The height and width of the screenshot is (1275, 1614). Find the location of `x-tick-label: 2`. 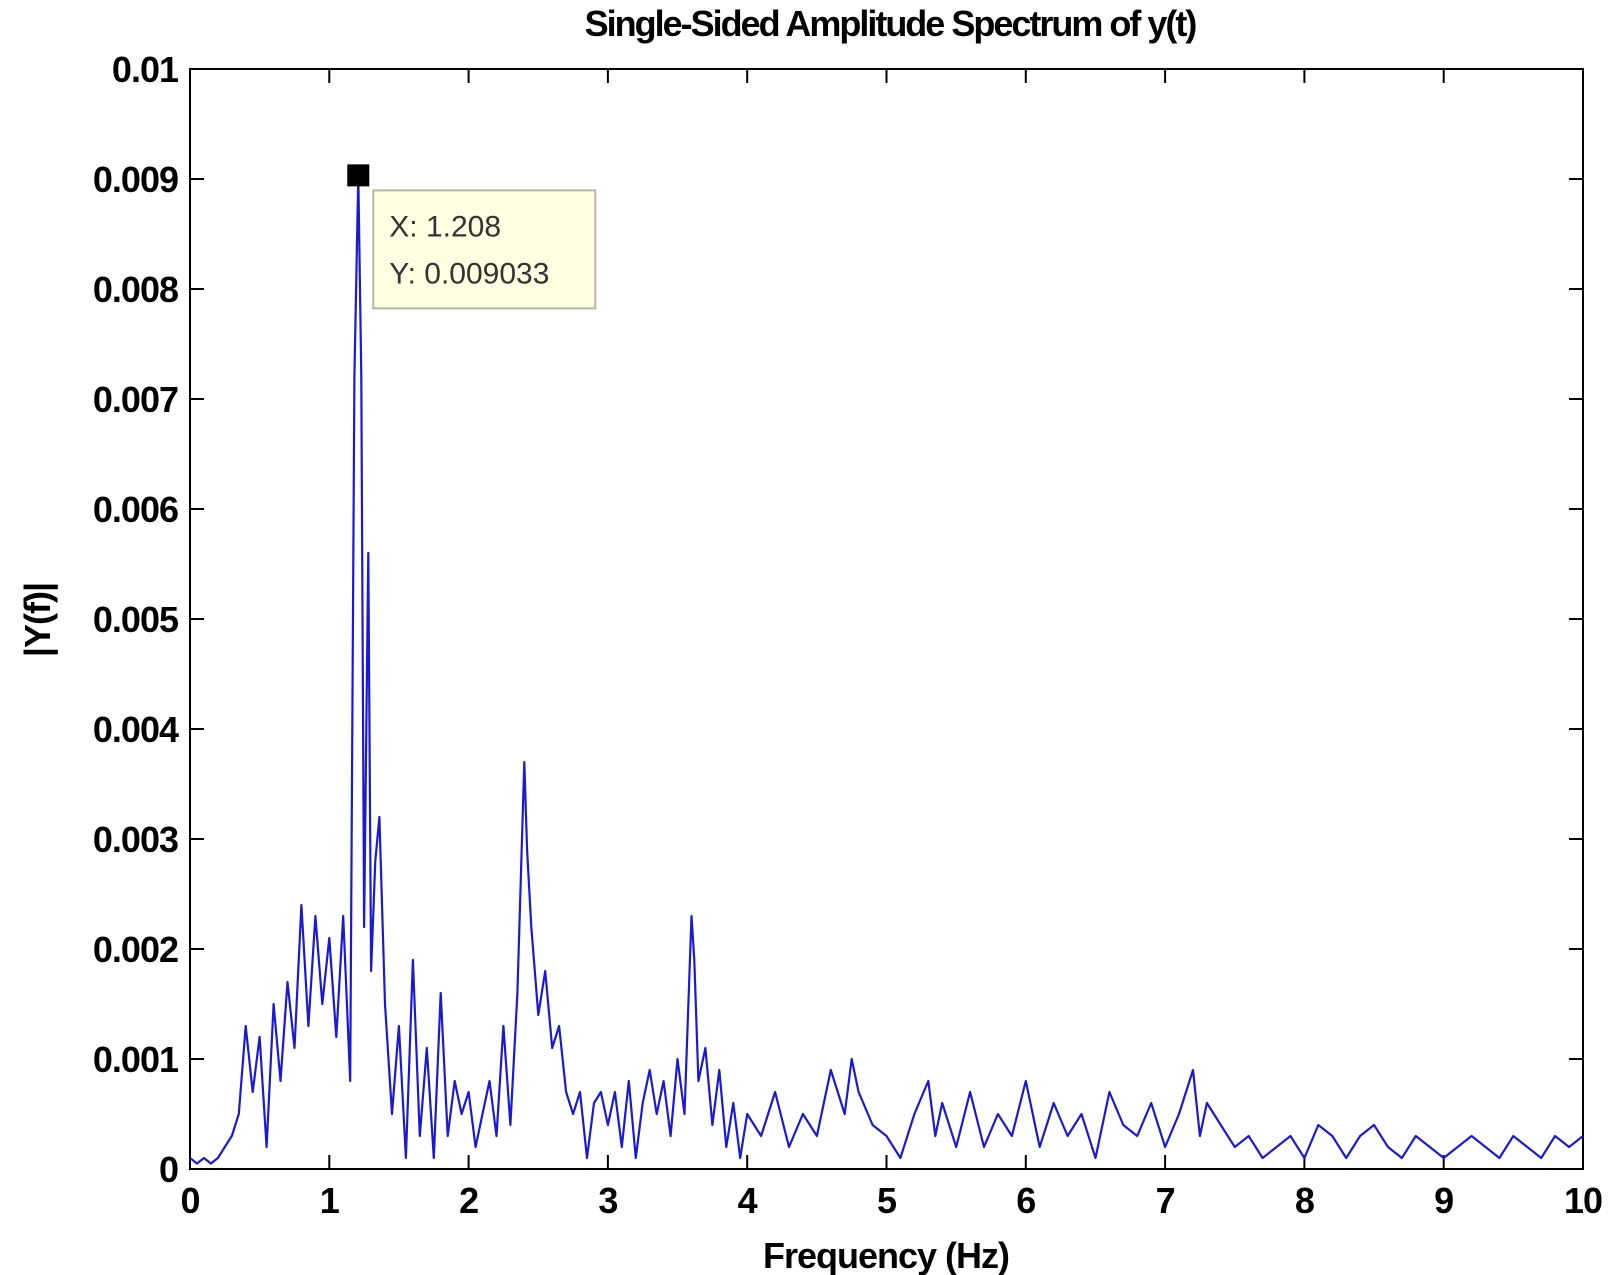

x-tick-label: 2 is located at coordinates (468, 1200).